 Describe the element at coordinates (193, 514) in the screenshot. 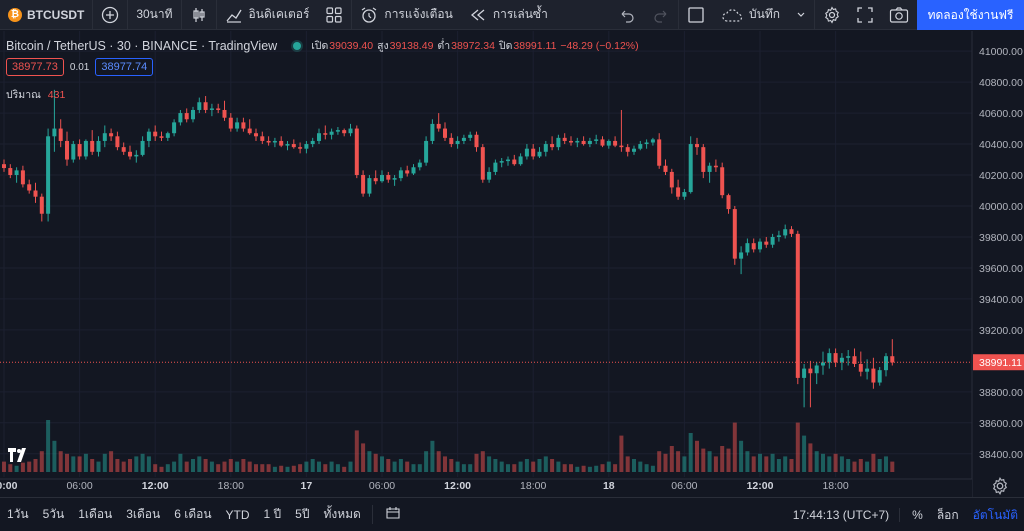

I see `range-6m-button: 6 เดือน` at that location.